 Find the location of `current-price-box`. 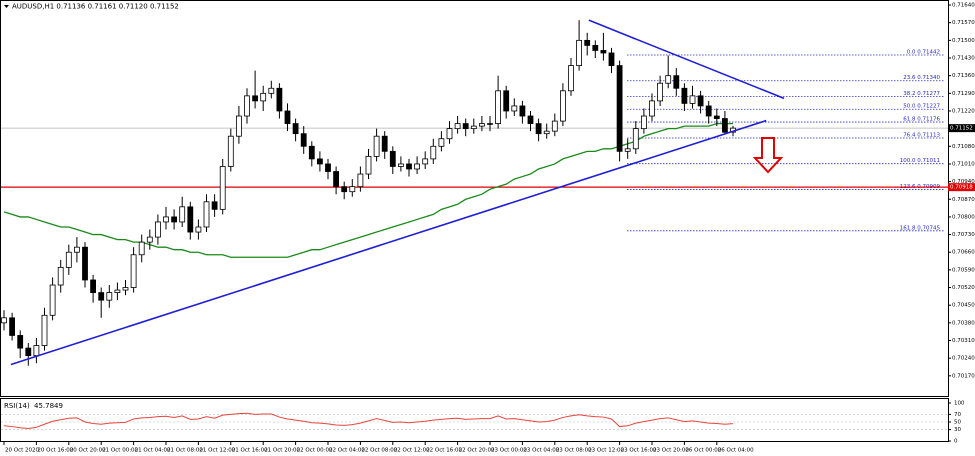

current-price-box is located at coordinates (961, 128).